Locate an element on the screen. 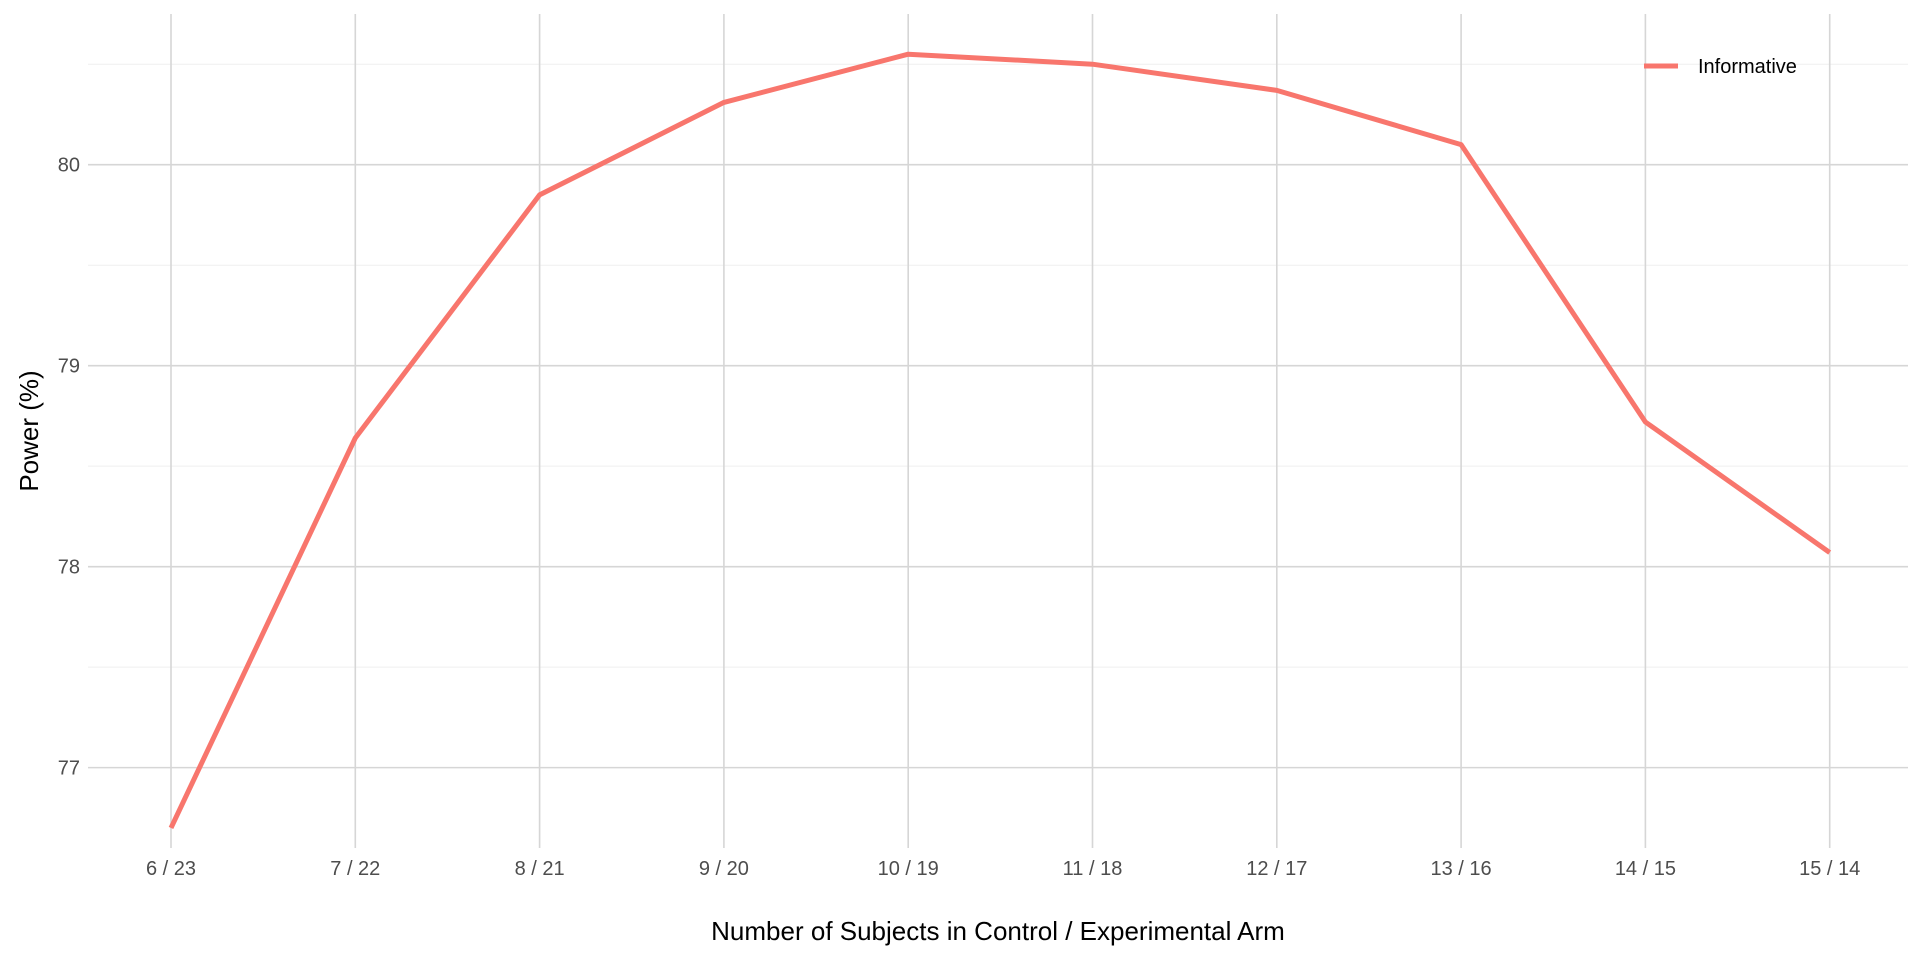 Image resolution: width=1920 pixels, height=960 pixels. legend-label-informative: Informative is located at coordinates (1747, 67).